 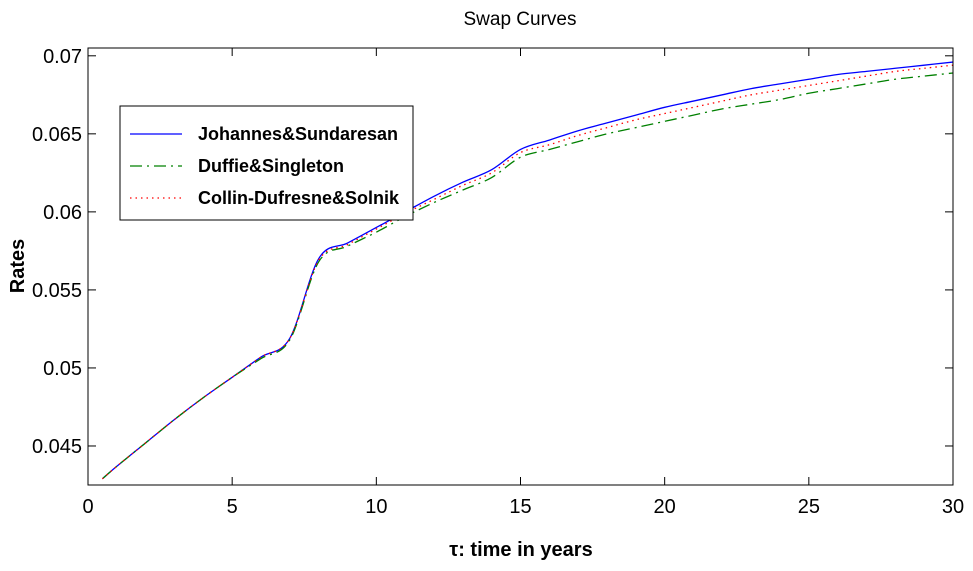 I want to click on legend-label-1: Johannes&Sundaresan, so click(x=298, y=134).